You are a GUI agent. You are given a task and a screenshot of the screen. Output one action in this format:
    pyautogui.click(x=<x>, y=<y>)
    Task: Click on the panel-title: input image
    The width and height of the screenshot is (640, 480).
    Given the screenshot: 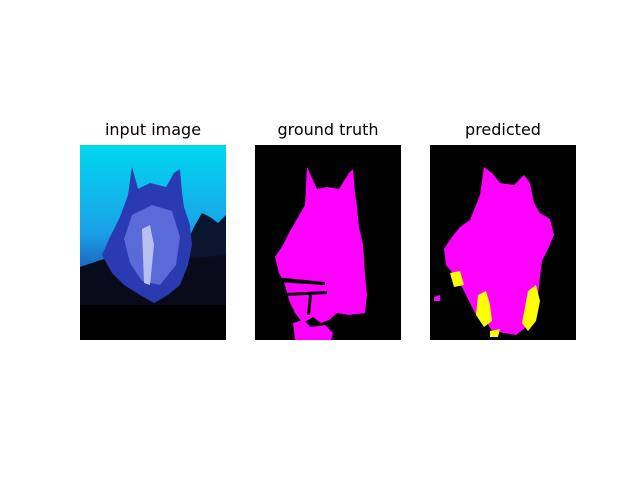 What is the action you would take?
    pyautogui.click(x=153, y=129)
    